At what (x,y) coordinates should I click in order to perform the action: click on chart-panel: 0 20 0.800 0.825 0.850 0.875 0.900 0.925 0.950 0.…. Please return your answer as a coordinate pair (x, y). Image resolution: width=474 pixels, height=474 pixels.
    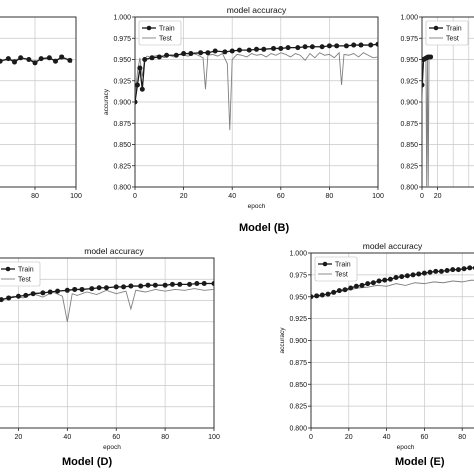
    Looking at the image, I should click on (437, 107).